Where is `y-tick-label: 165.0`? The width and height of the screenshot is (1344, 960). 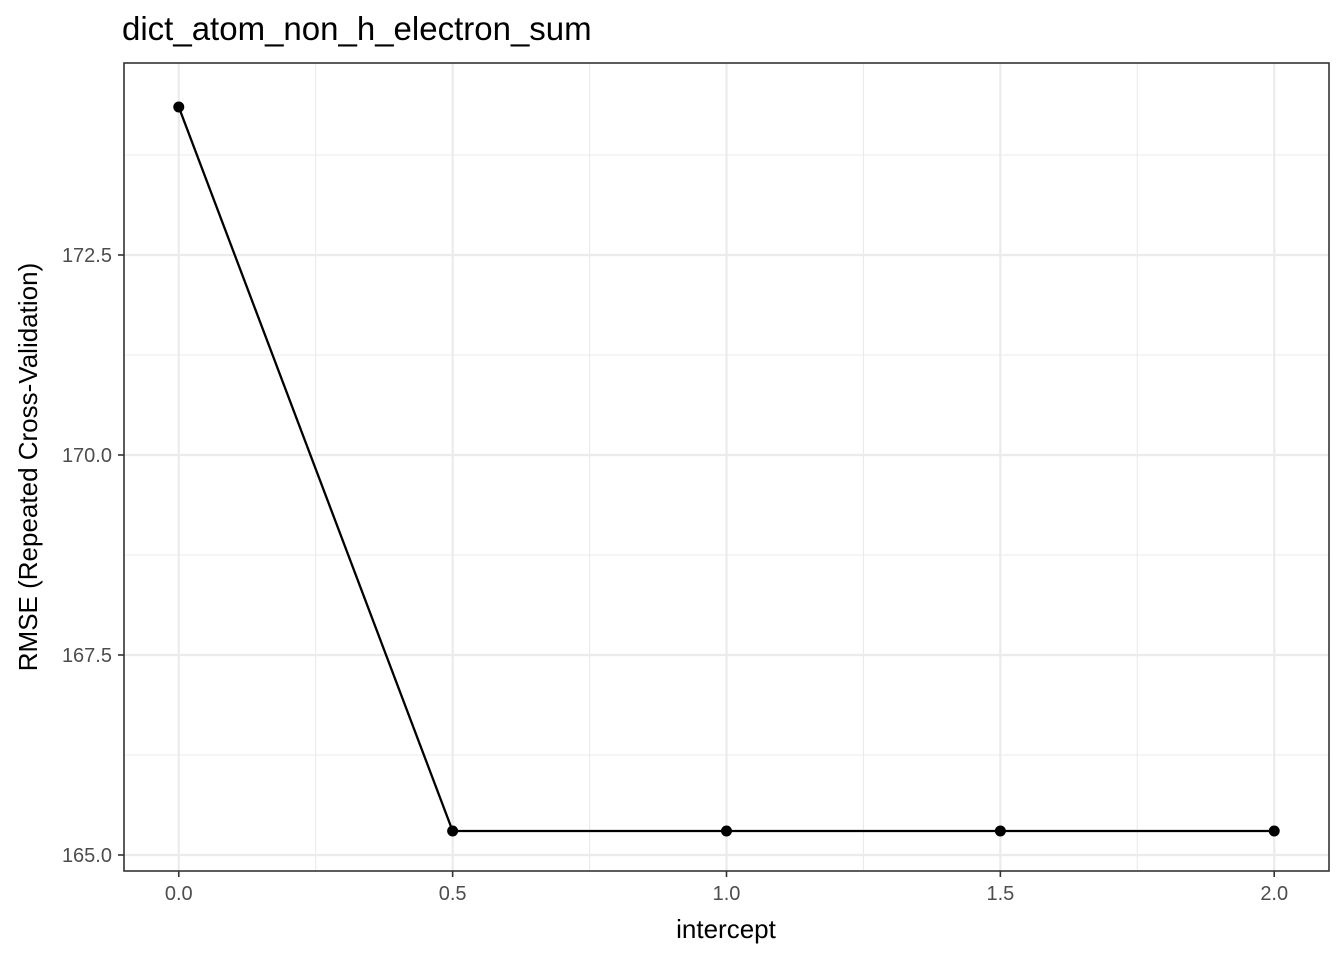
y-tick-label: 165.0 is located at coordinates (87, 856).